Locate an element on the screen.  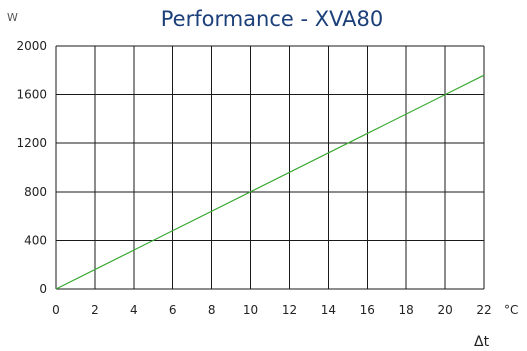
x-tick-label-6: 6 is located at coordinates (173, 310).